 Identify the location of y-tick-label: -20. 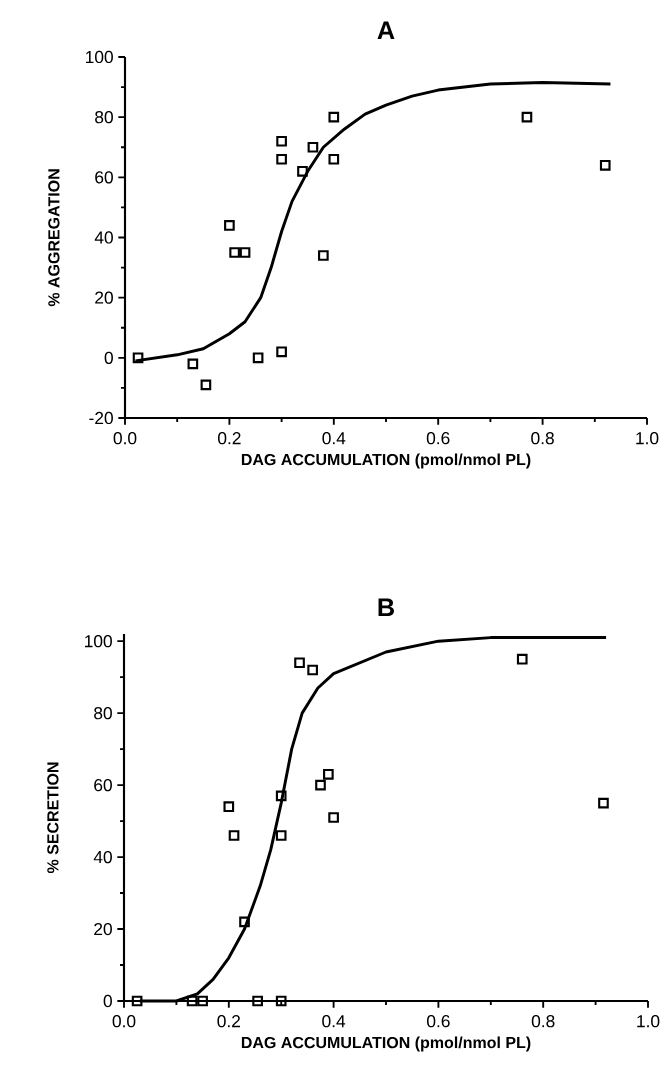
(101, 418).